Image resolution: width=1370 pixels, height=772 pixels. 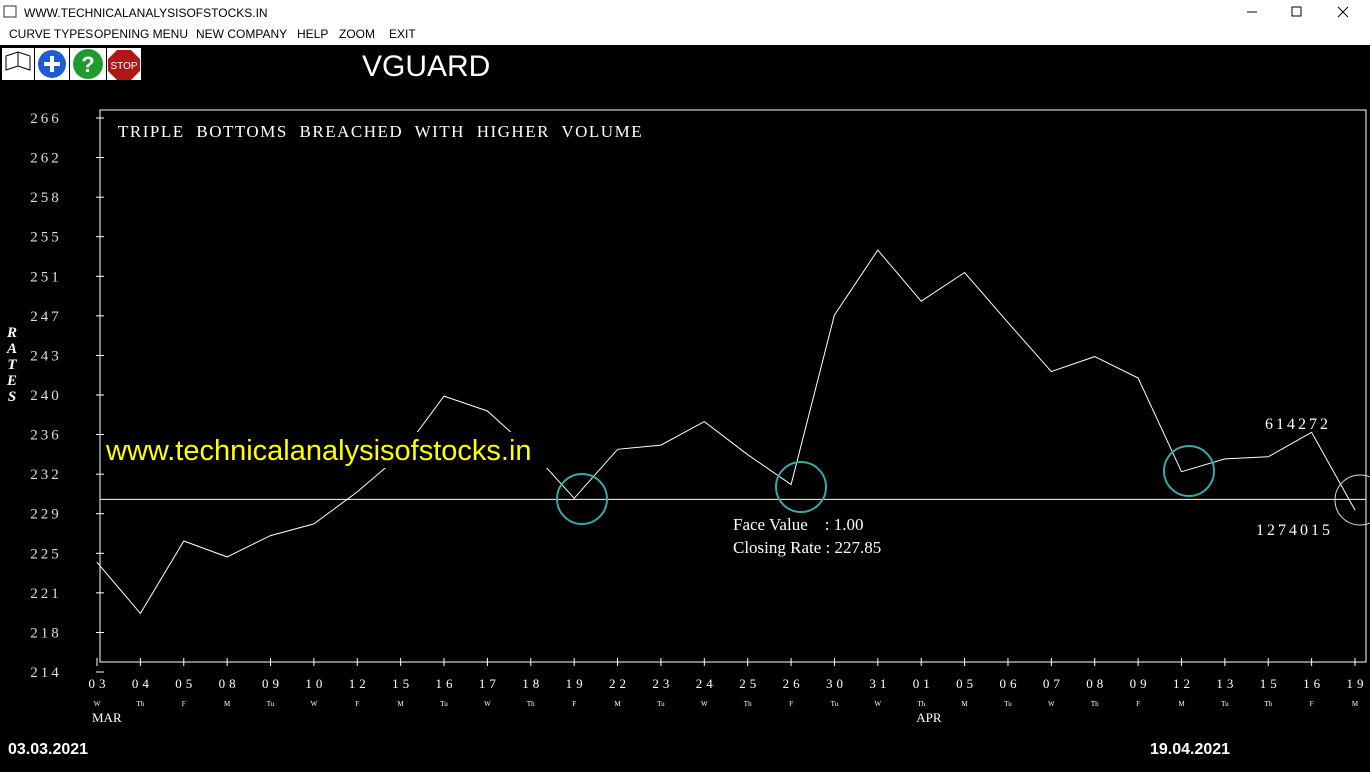 What do you see at coordinates (315, 683) in the screenshot?
I see `x-tick-label: 10` at bounding box center [315, 683].